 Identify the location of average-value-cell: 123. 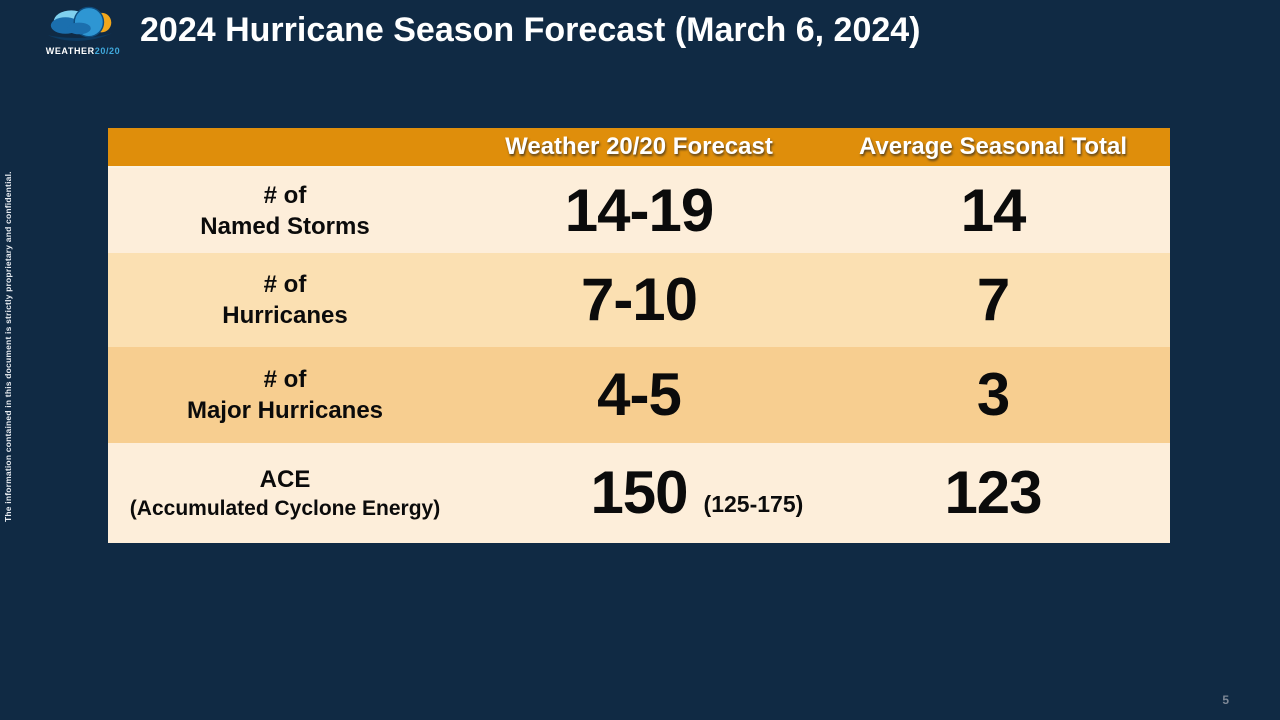
(993, 493).